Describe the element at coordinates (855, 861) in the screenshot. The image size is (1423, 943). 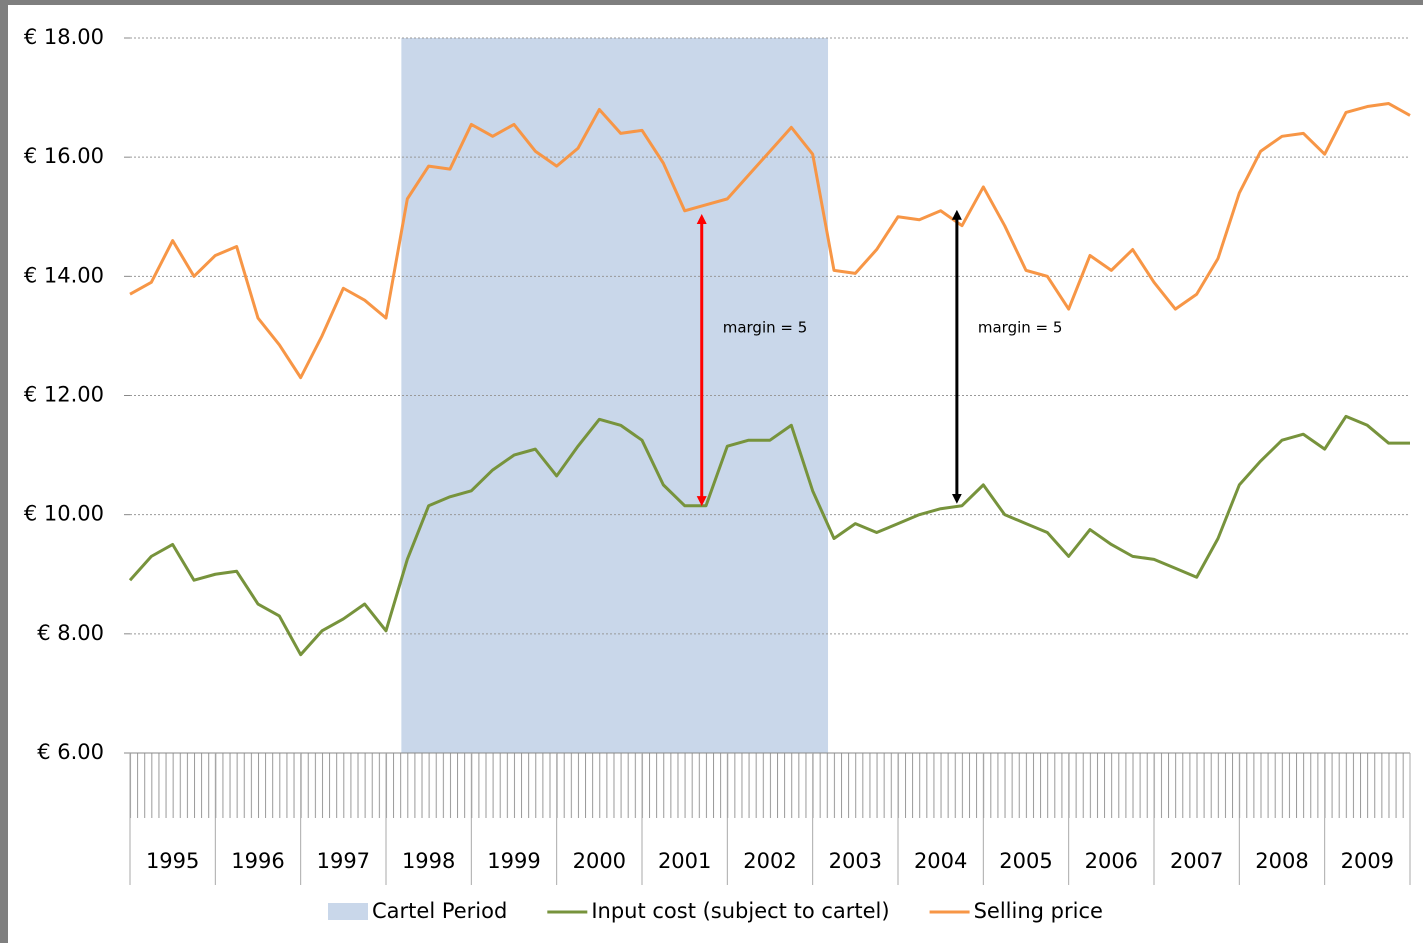
I see `x-tick-label: 2003` at that location.